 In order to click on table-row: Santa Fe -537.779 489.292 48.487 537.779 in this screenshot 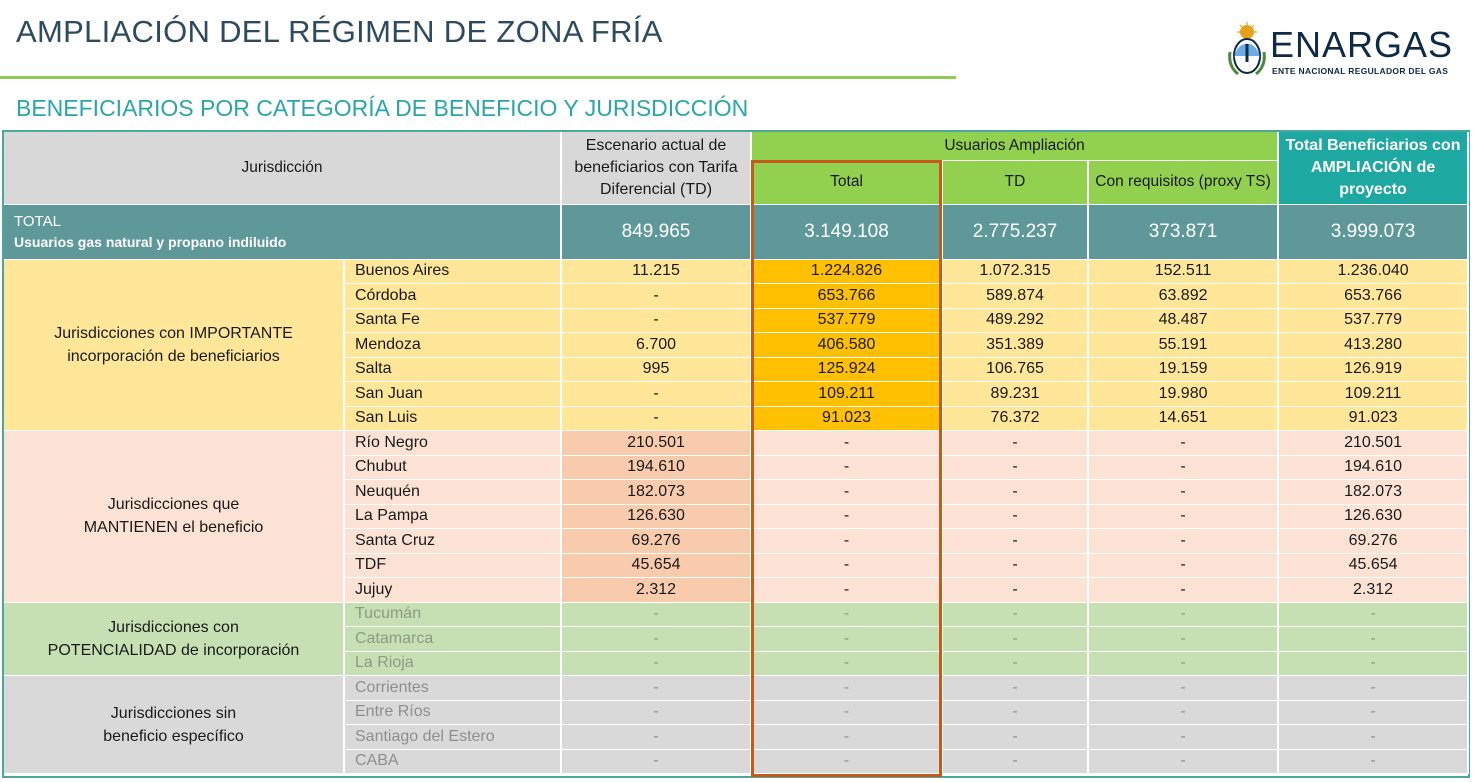, I will do `click(737, 320)`.